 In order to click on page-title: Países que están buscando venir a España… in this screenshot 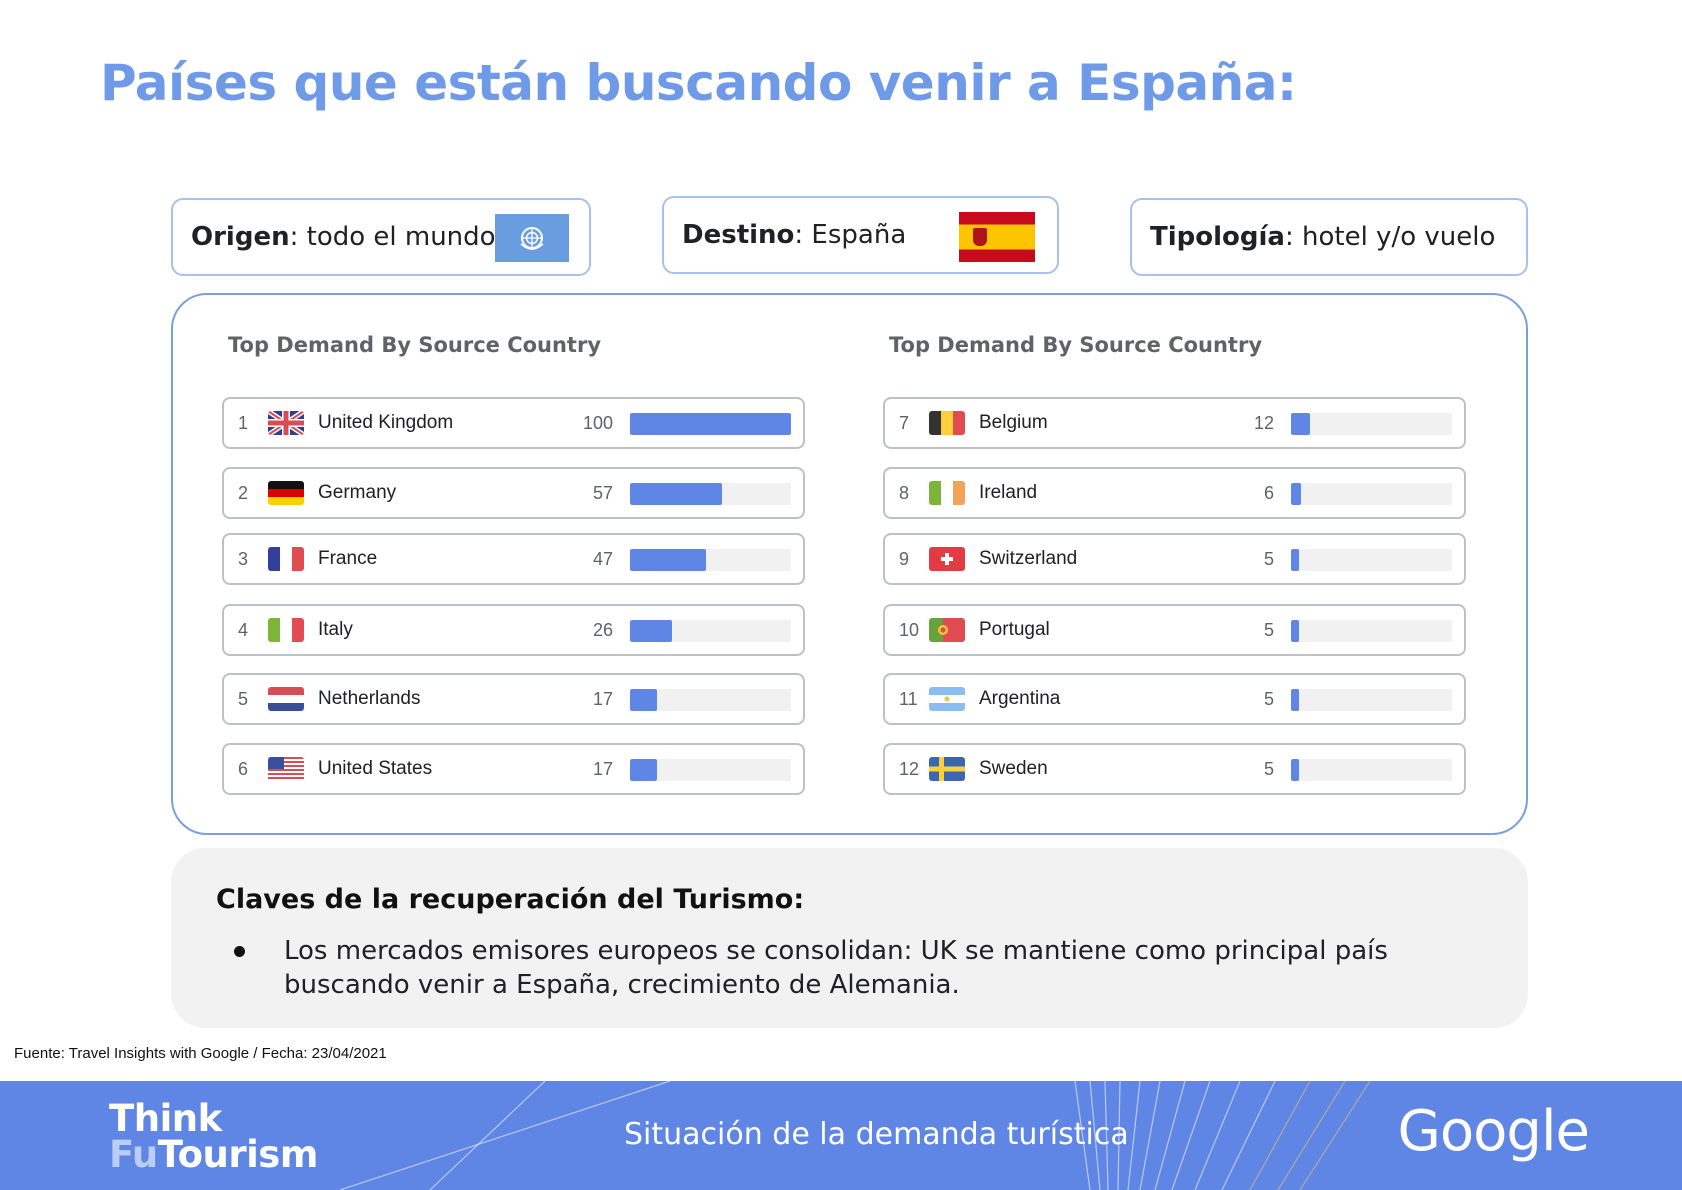, I will do `click(698, 83)`.